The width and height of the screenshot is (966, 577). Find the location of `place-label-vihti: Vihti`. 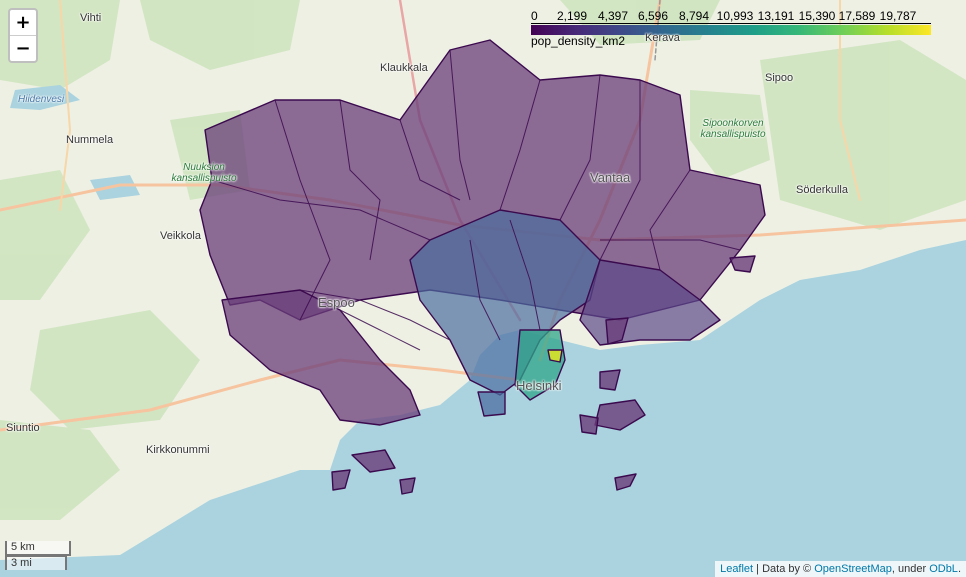

place-label-vihti: Vihti is located at coordinates (91, 18).